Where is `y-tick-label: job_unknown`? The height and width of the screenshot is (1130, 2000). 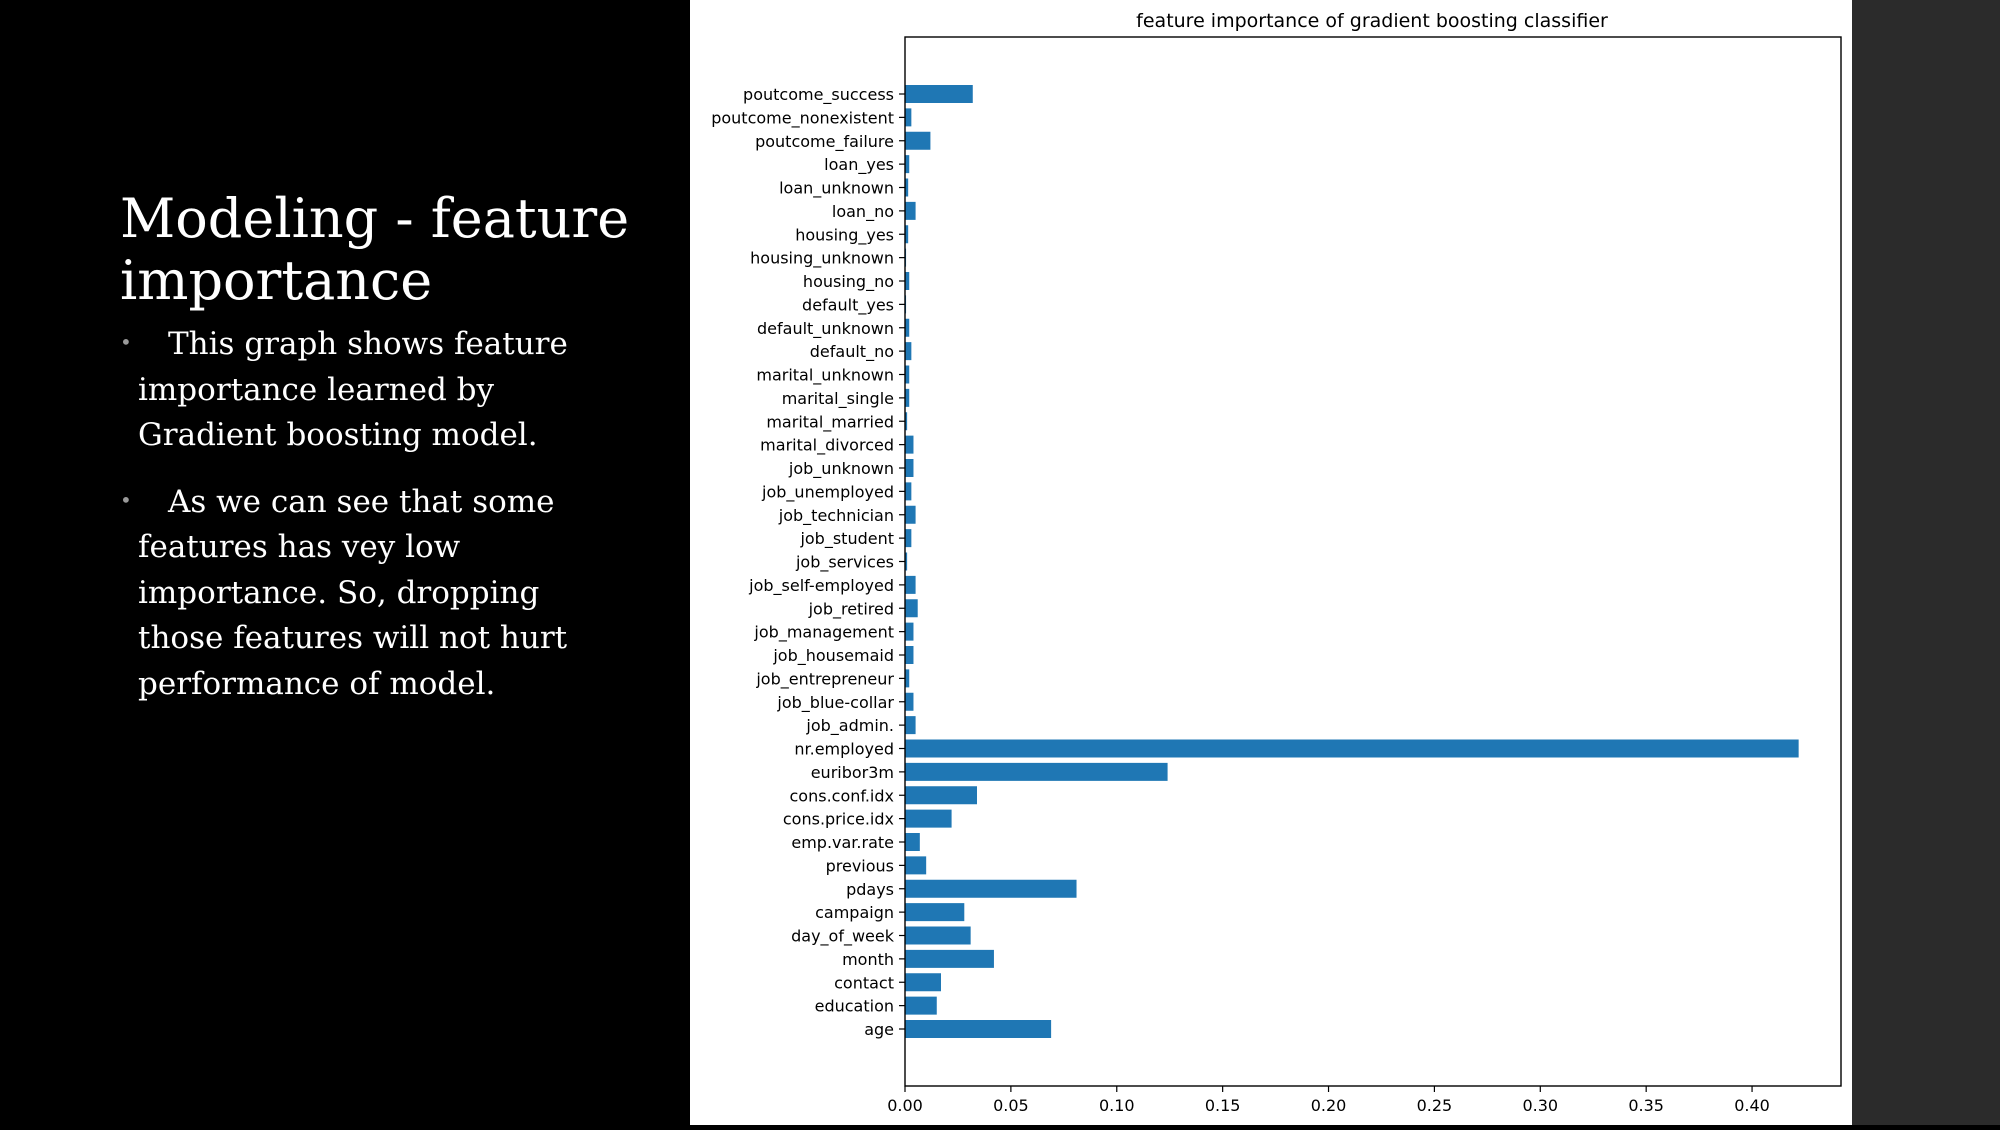 y-tick-label: job_unknown is located at coordinates (841, 469).